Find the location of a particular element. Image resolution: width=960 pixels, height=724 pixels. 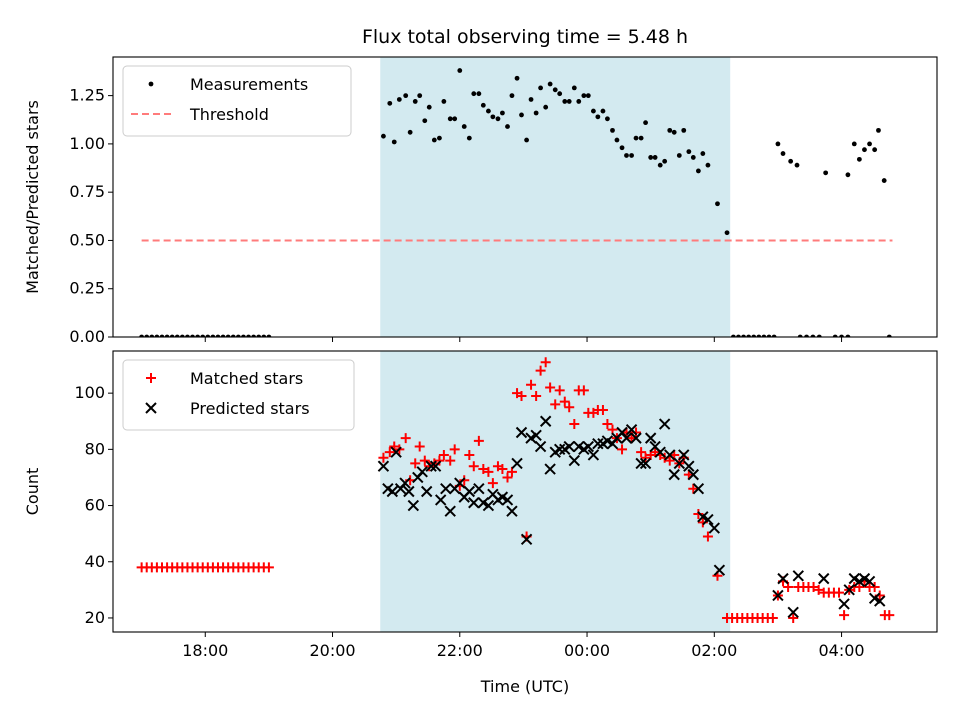

y-tick-label: 80 is located at coordinates (95, 448).